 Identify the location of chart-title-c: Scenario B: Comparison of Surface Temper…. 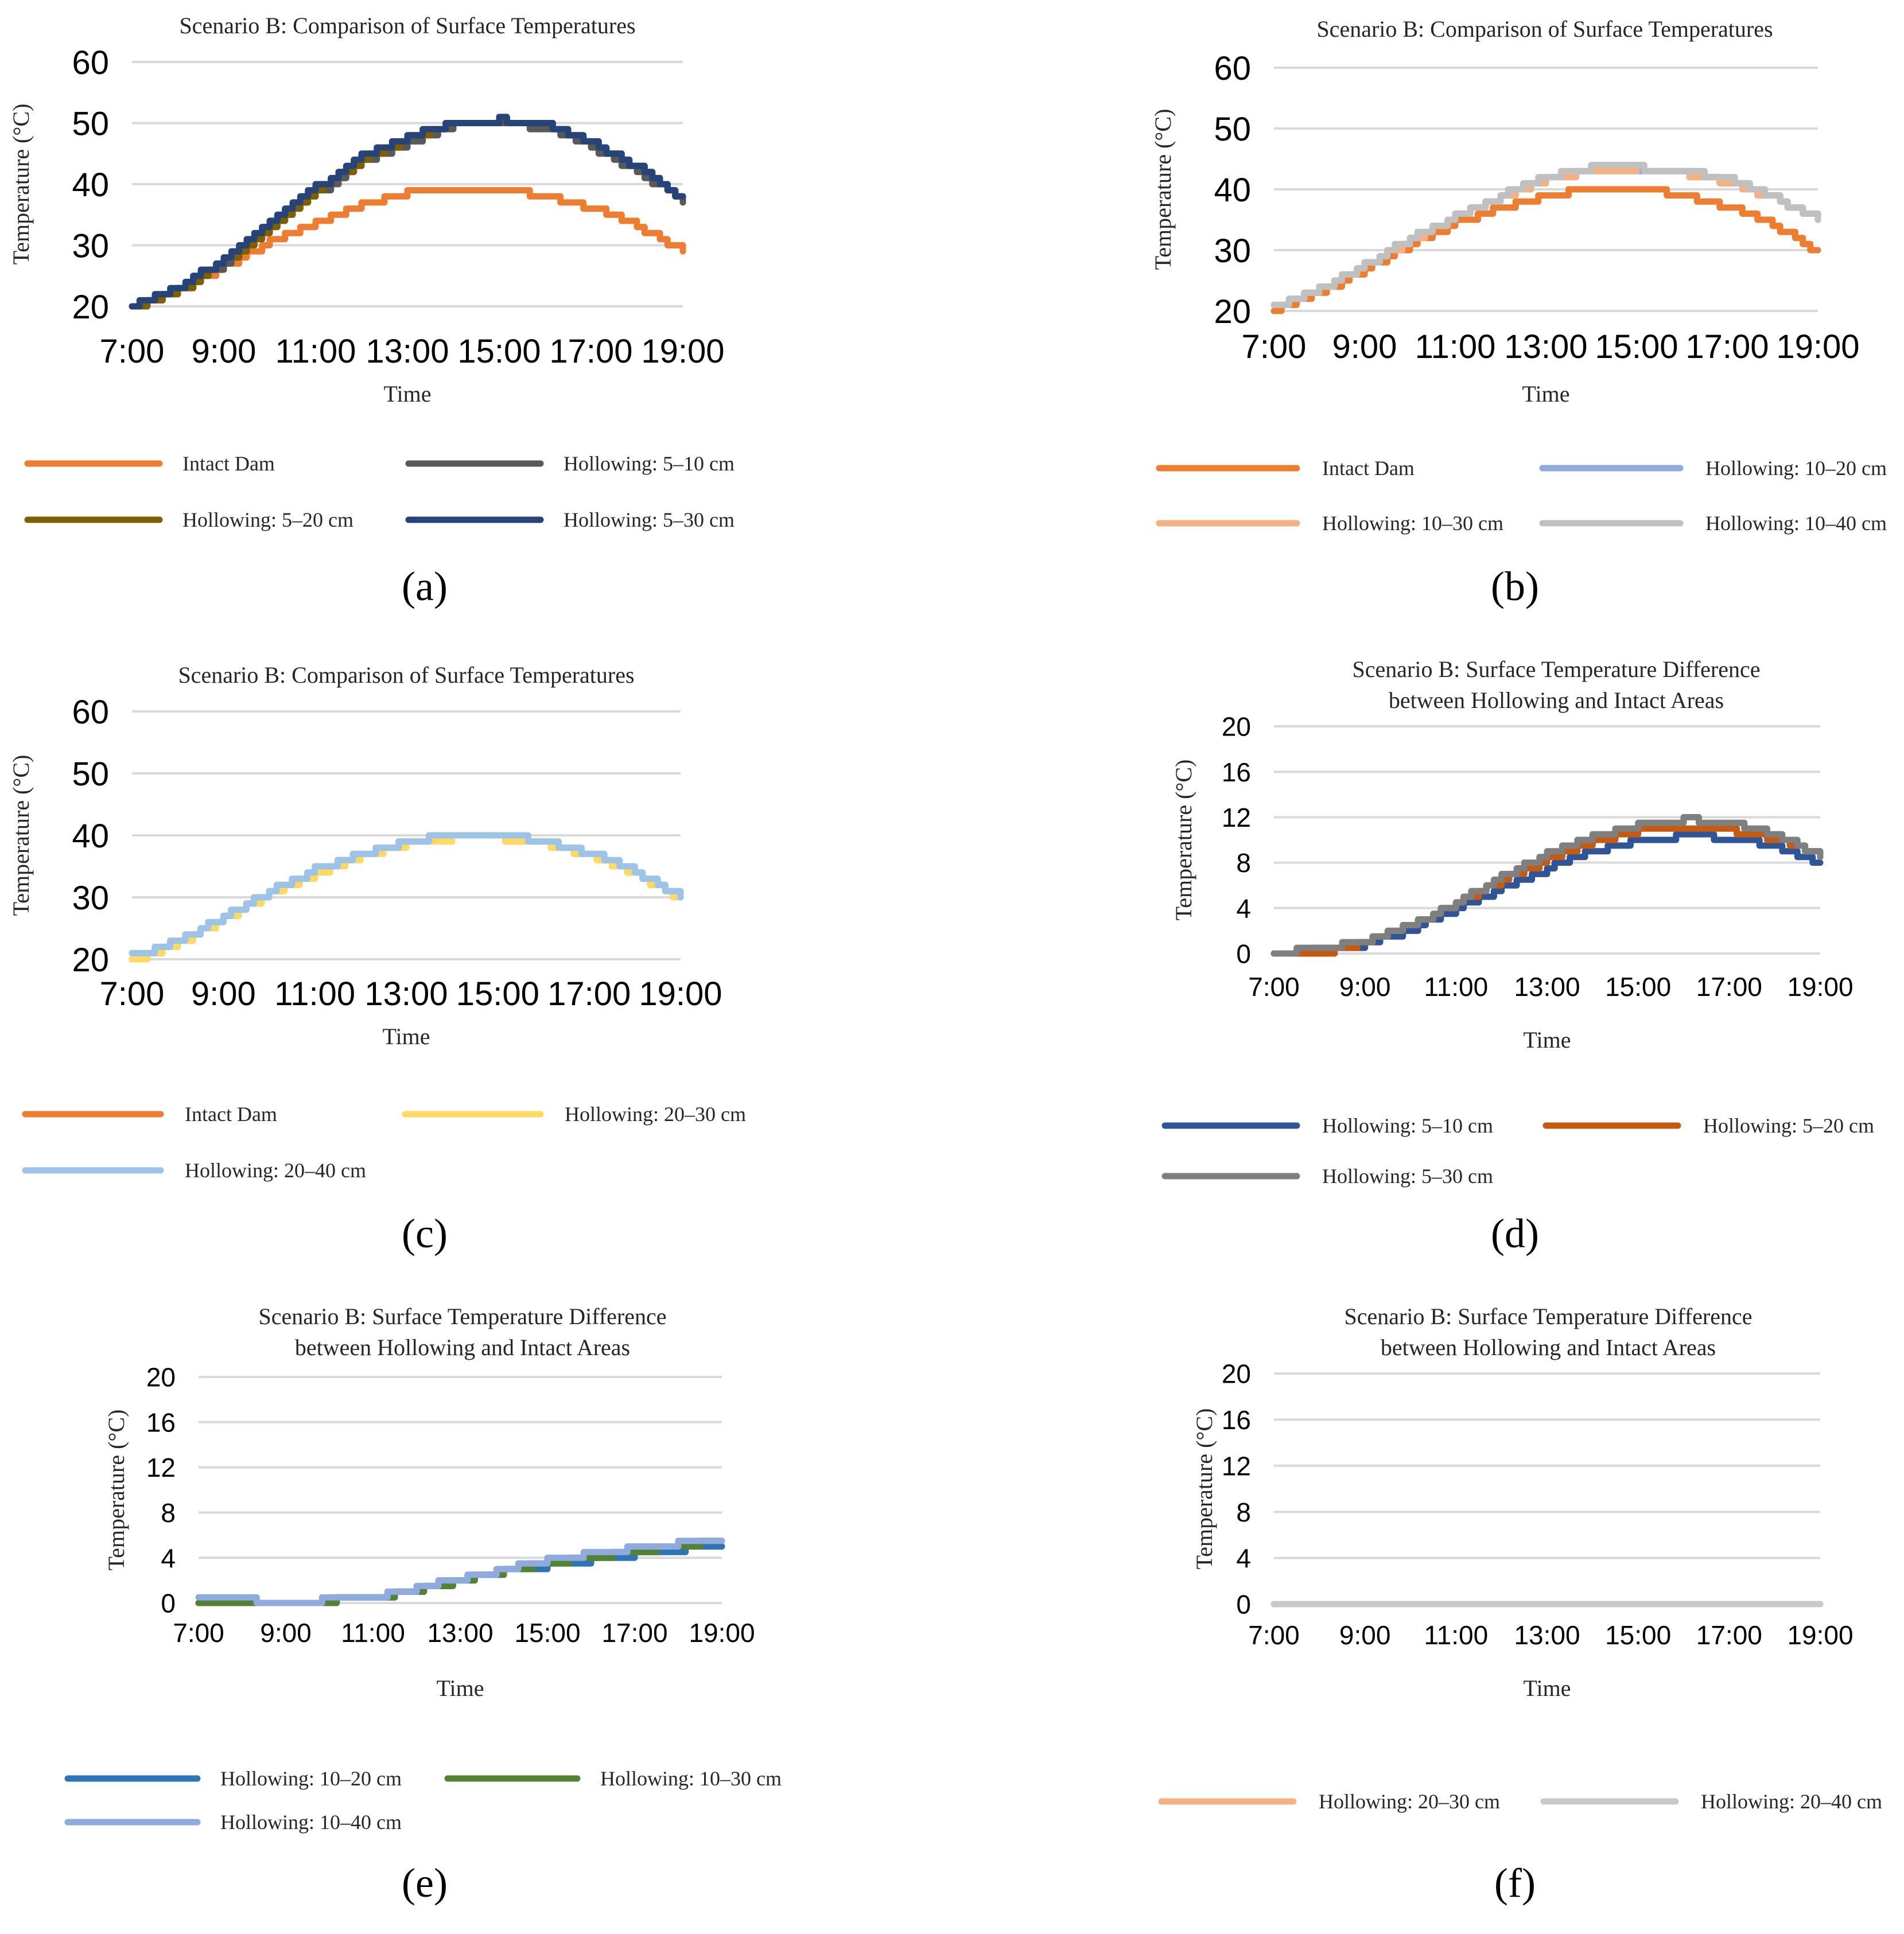
(406, 675).